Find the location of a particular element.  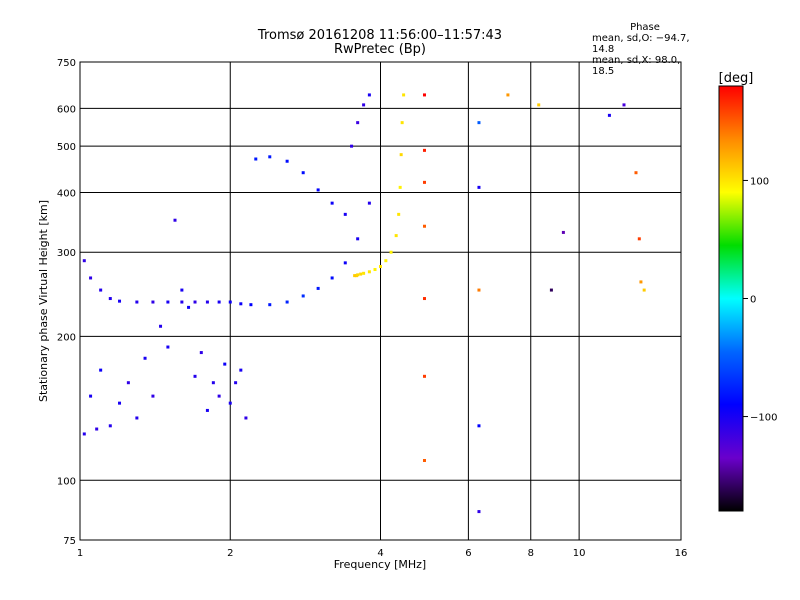

phase-o-mode: mean, sd,O: −94.7, 14.8 is located at coordinates (641, 44).